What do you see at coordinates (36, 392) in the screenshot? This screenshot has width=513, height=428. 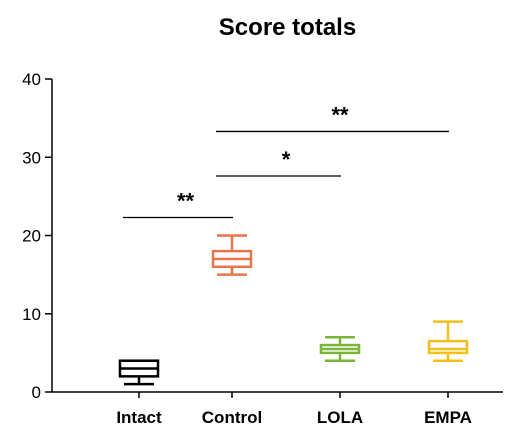 I see `y-tick-label: 0` at bounding box center [36, 392].